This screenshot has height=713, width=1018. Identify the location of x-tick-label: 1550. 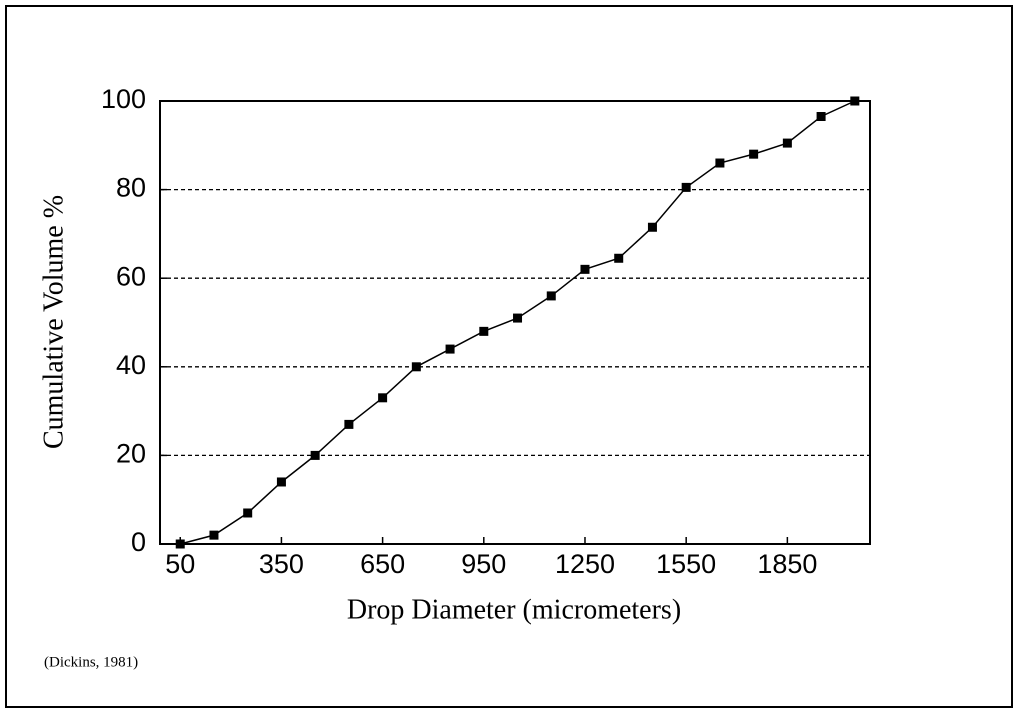
(686, 564).